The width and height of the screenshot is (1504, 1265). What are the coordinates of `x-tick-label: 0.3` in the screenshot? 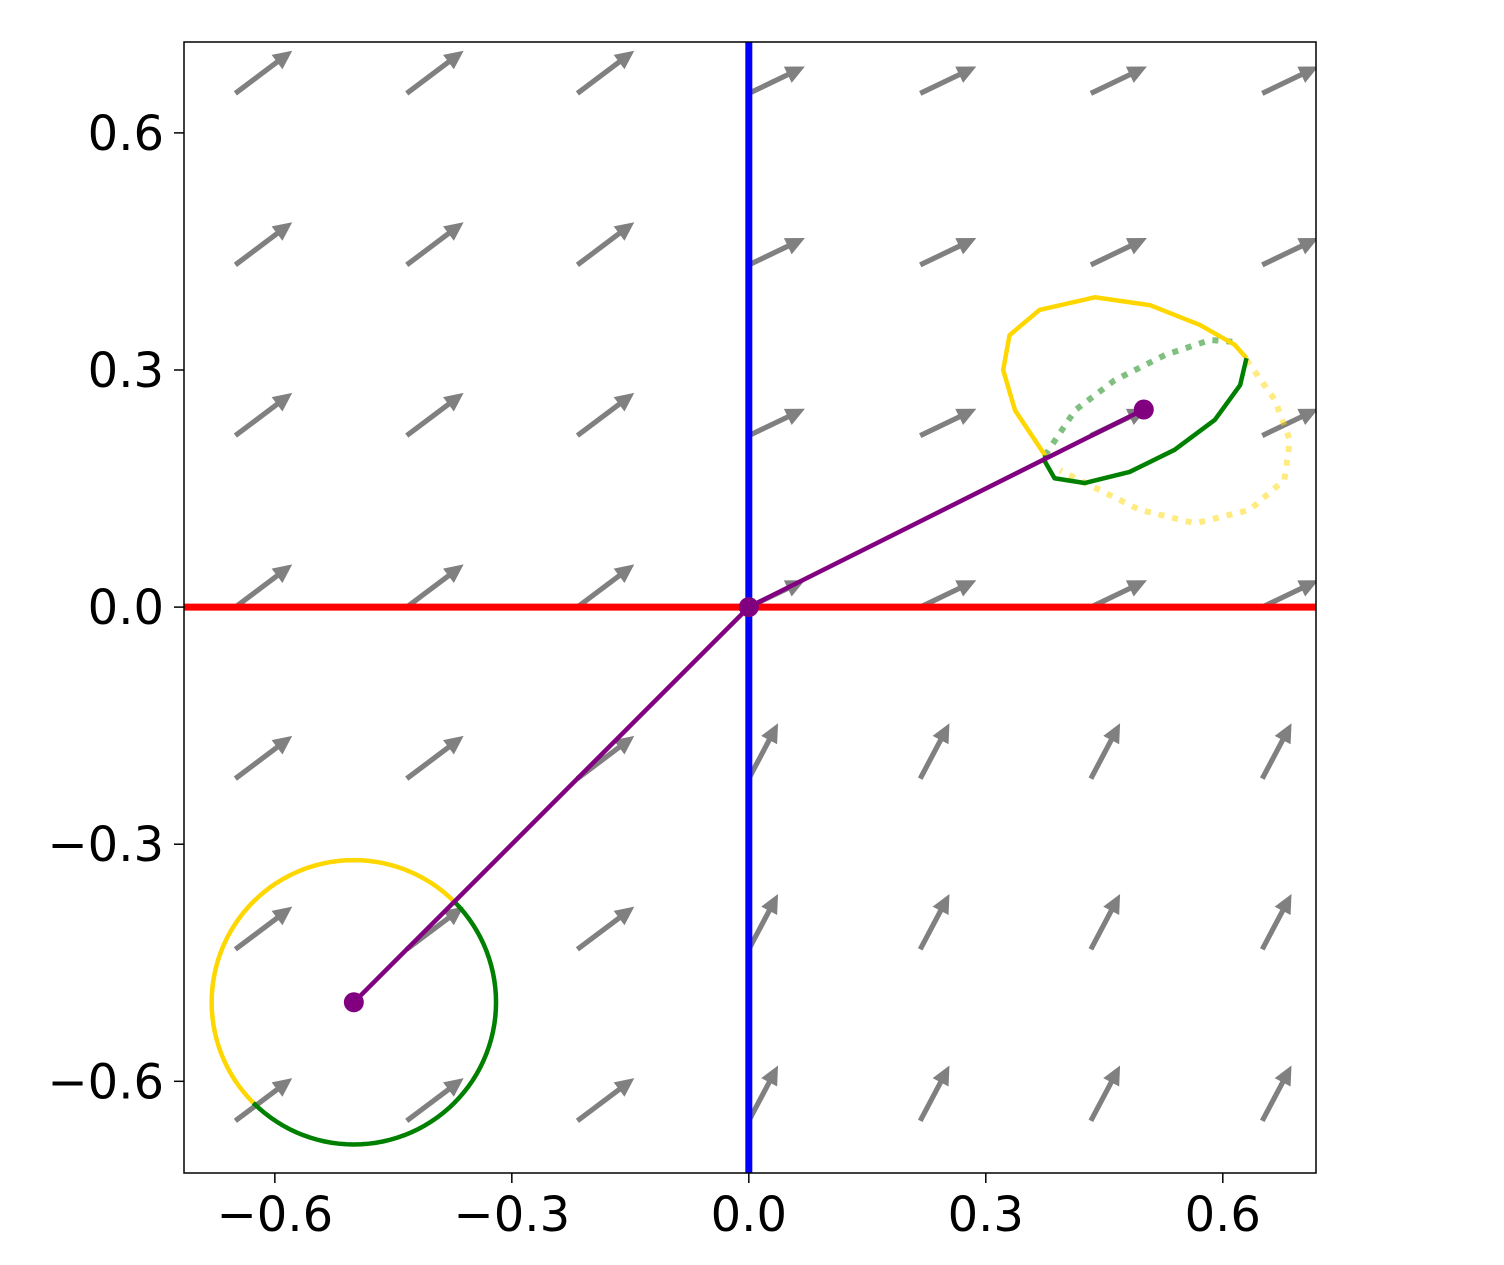 It's located at (986, 1215).